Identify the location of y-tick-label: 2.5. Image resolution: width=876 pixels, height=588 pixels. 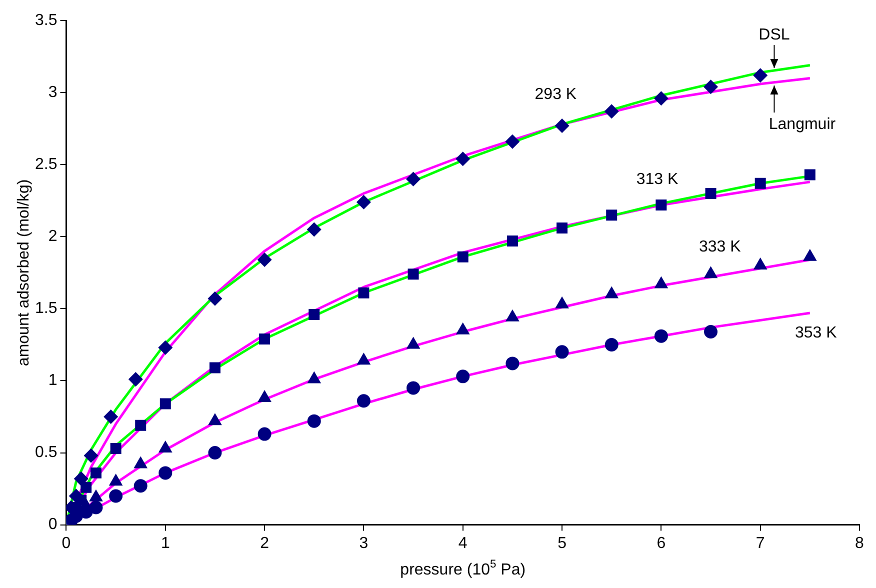
(46, 165).